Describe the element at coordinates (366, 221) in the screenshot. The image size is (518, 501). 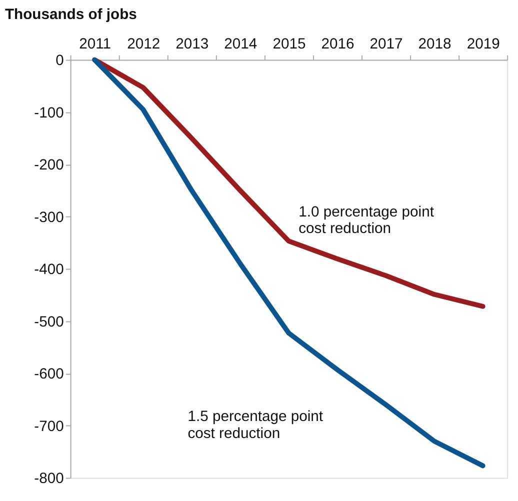
I see `series-label: 1.0 percentage point cost reduction` at that location.